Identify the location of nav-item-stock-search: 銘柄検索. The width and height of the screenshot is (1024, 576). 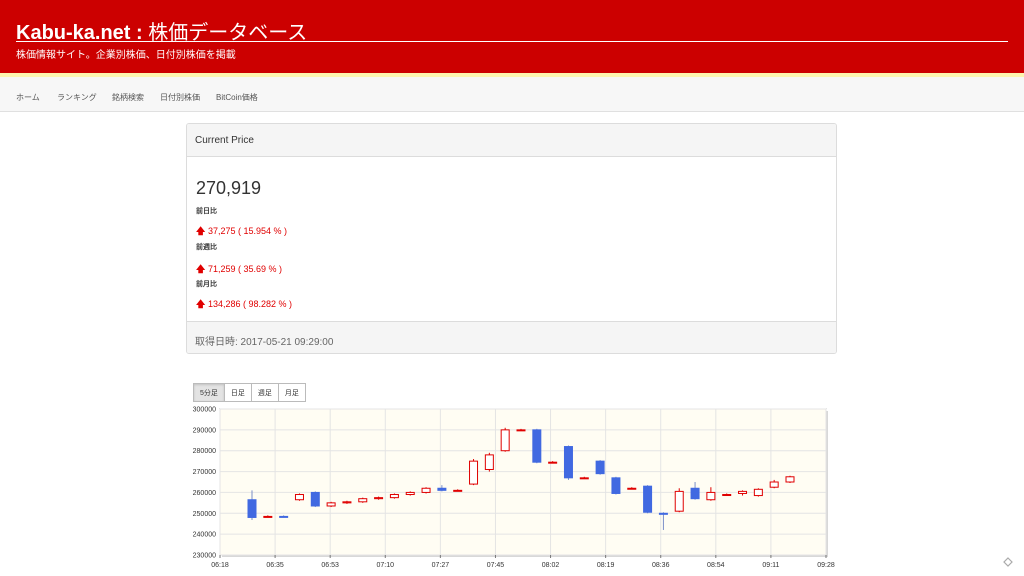
(128, 97).